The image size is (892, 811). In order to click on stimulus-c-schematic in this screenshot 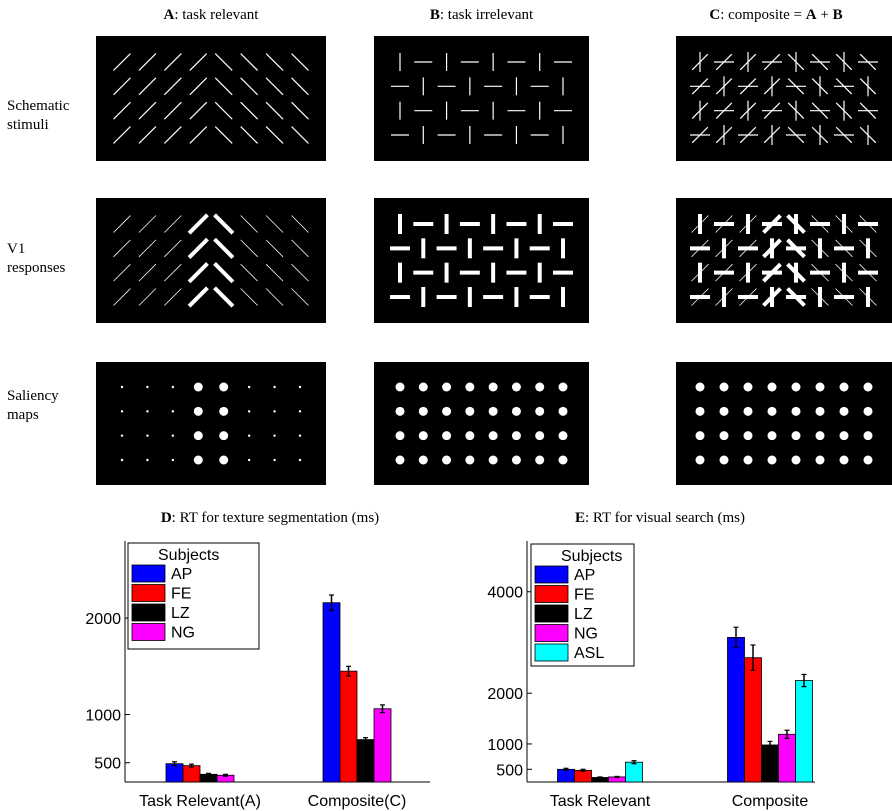, I will do `click(784, 98)`.